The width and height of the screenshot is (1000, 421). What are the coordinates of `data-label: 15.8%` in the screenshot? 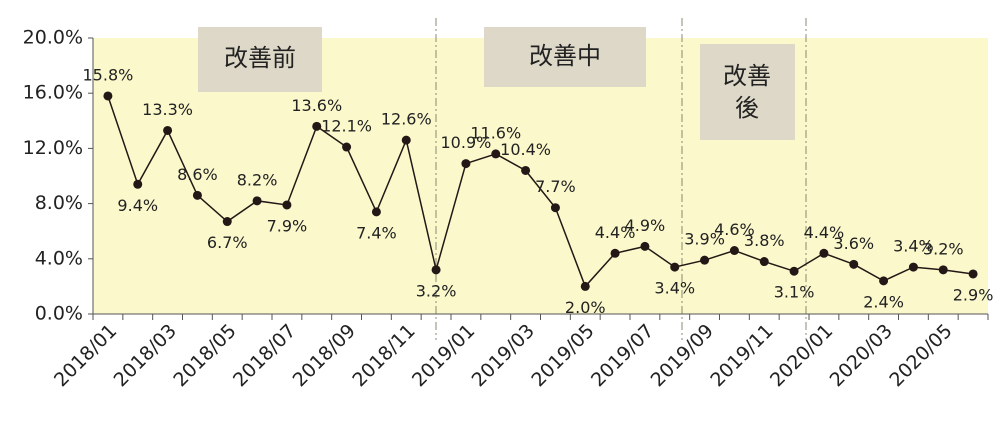 It's located at (108, 74).